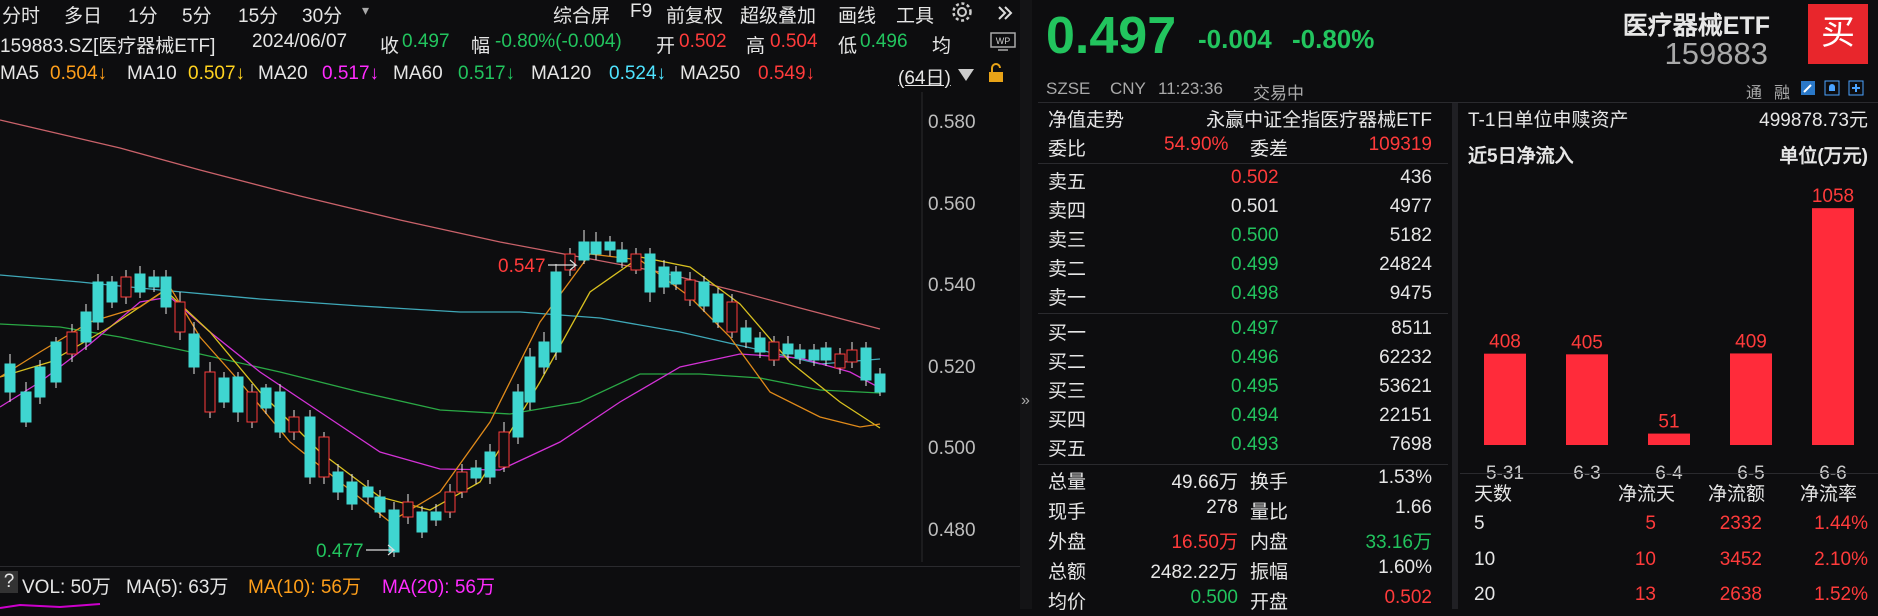  Describe the element at coordinates (1243, 239) in the screenshot. I see `ask-row: 卖三 0.500 5182` at that location.